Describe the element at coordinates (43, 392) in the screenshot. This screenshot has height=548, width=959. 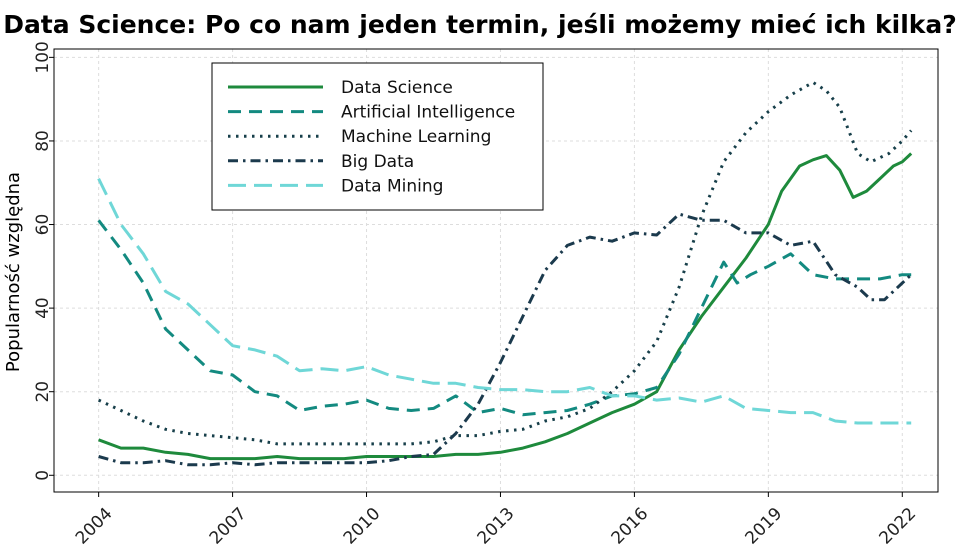
I see `y-tick-label: 20` at that location.